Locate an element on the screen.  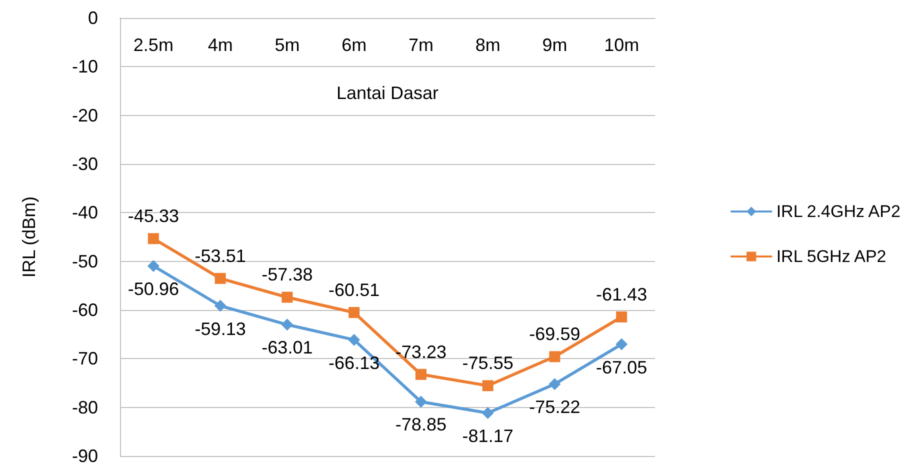
data-label: -66.13 is located at coordinates (354, 362).